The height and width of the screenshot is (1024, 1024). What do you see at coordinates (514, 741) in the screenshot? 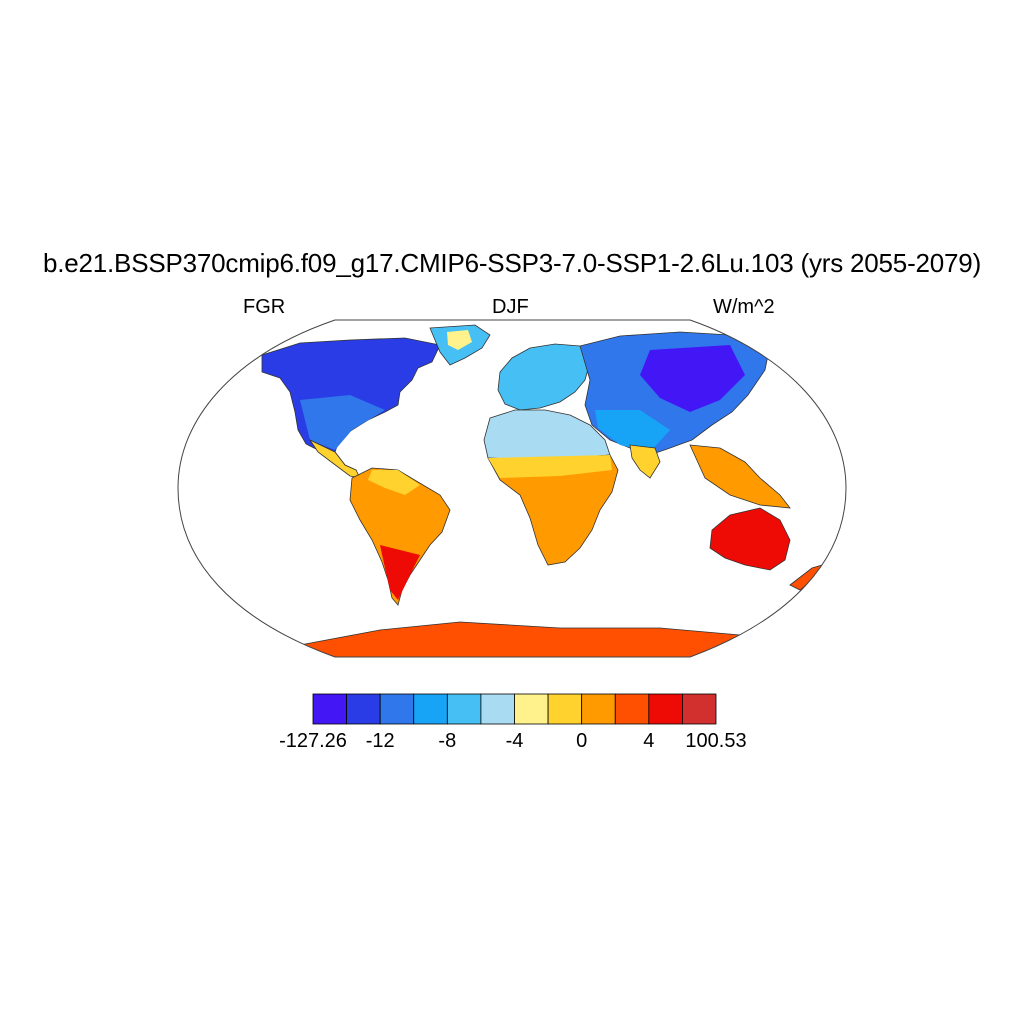
I see `colorbar-tick-label: -4` at bounding box center [514, 741].